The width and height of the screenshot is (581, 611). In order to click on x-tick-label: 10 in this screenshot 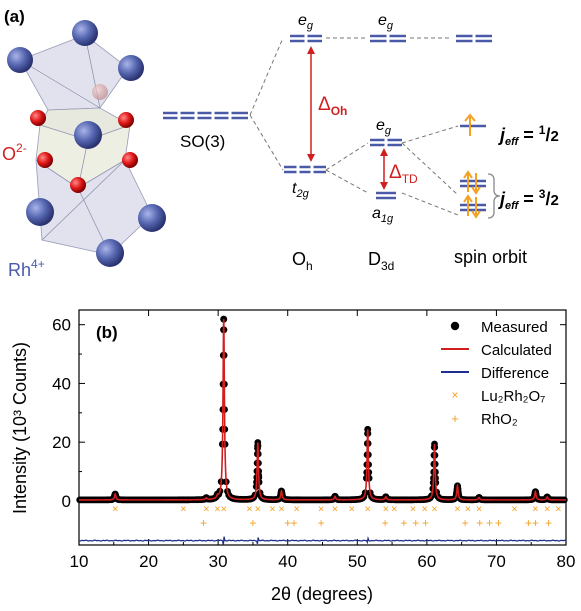, I will do `click(79, 561)`.